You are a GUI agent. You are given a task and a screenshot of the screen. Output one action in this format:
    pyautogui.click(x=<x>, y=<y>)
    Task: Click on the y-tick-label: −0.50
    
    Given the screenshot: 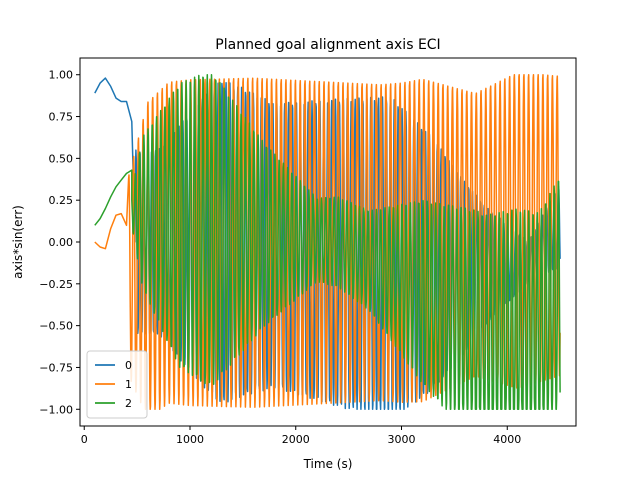 What is the action you would take?
    pyautogui.click(x=56, y=326)
    